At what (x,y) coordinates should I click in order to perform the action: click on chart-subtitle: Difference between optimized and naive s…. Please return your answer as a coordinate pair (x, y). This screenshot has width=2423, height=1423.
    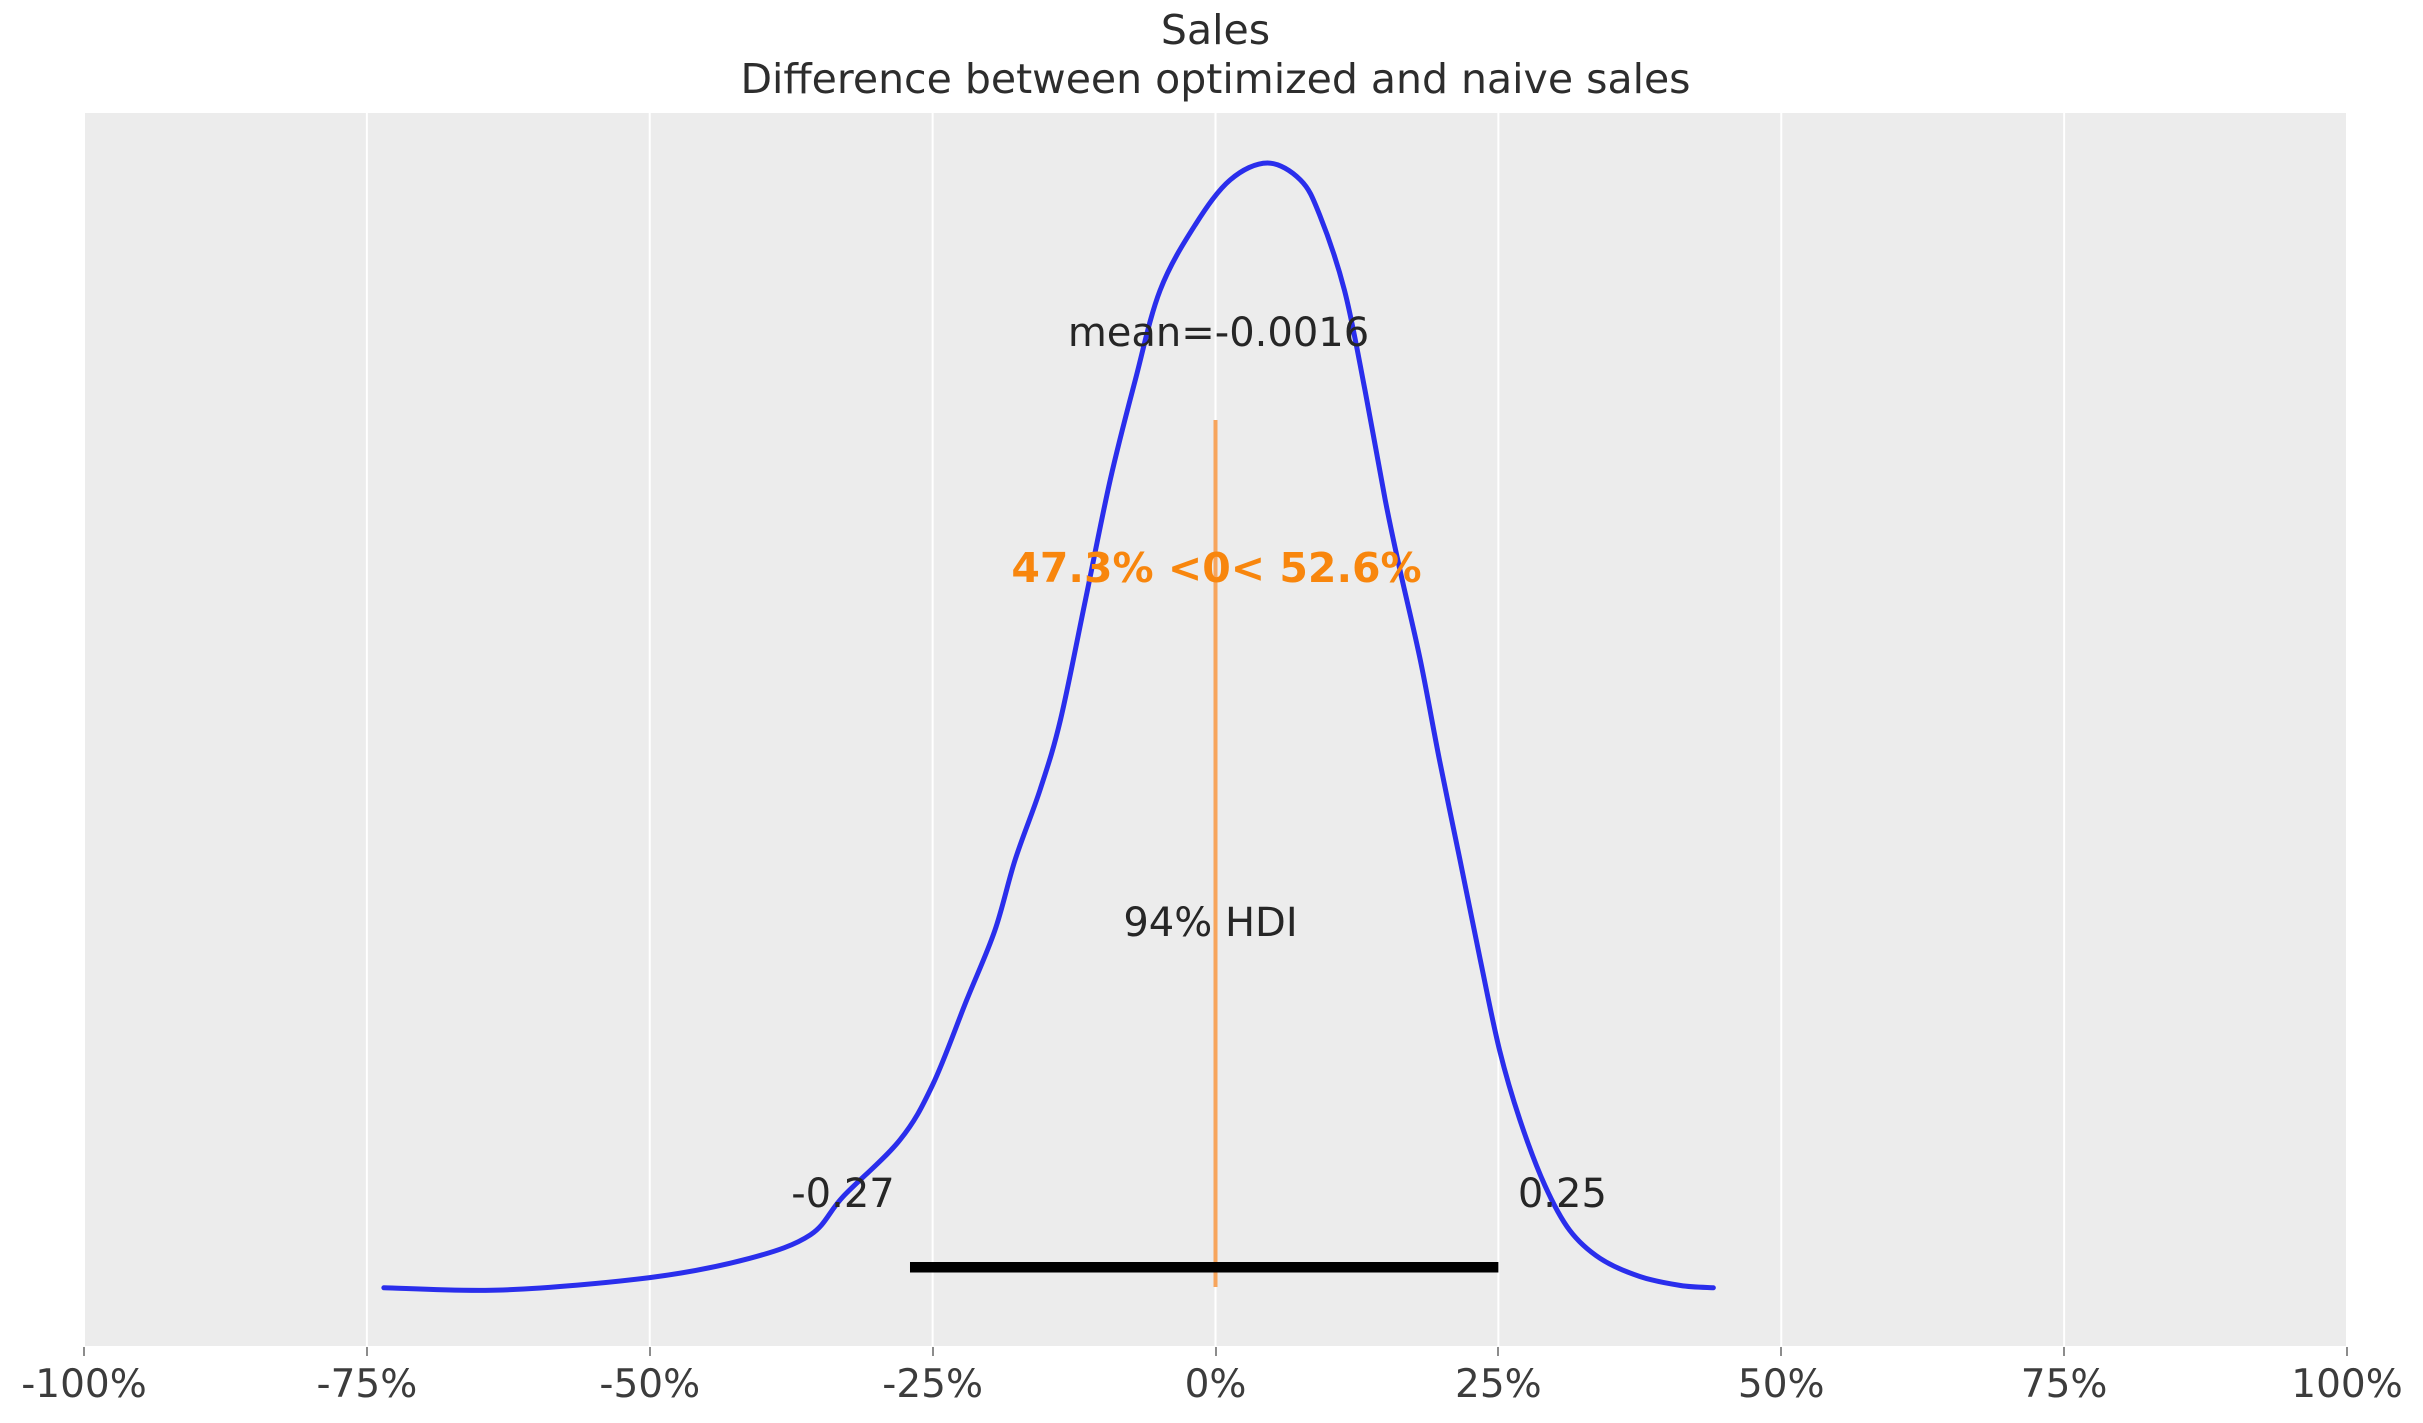
    Looking at the image, I should click on (1215, 79).